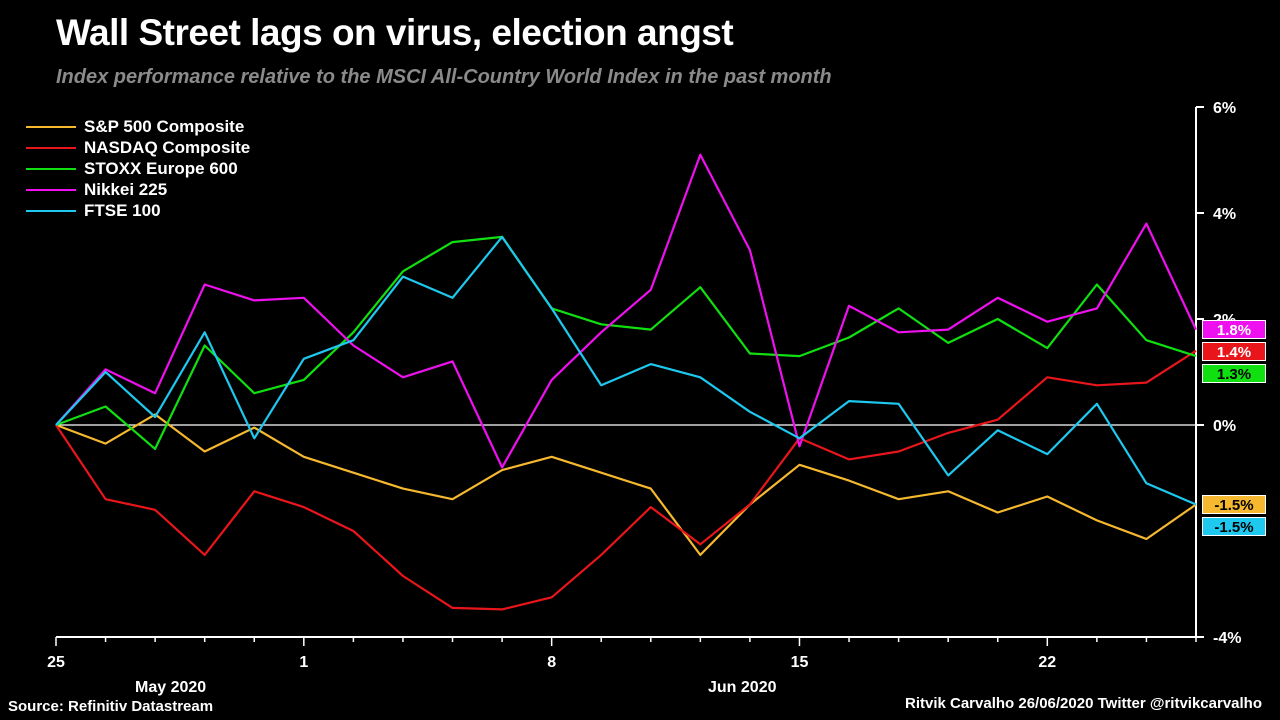  Describe the element at coordinates (164, 126) in the screenshot. I see `legend-label: S&P 500 Composite` at that location.